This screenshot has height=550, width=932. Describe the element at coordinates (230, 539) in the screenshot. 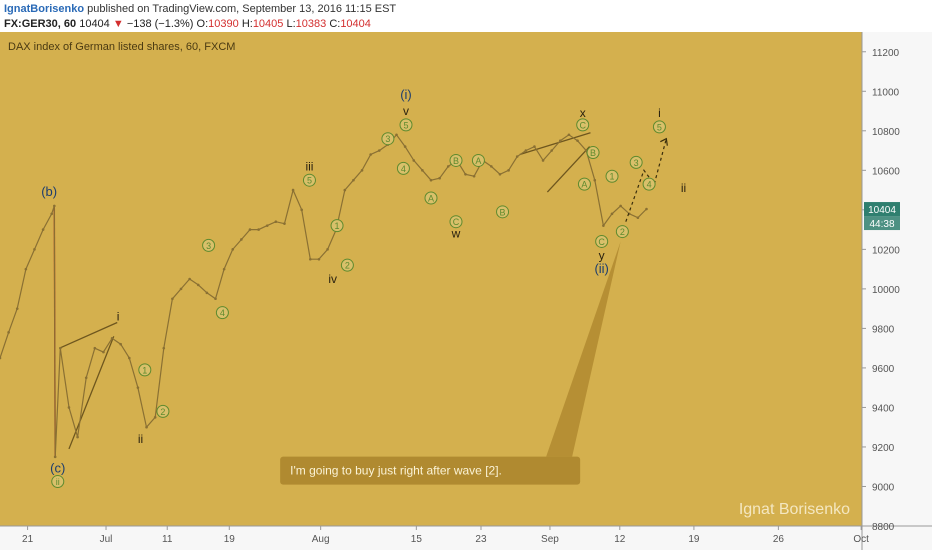

I see `x-tick-label: 19` at that location.